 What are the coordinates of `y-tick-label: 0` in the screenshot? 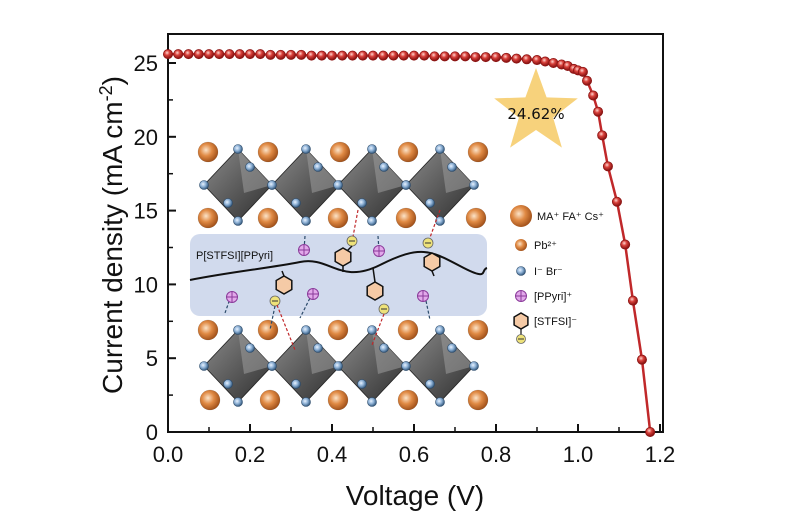 It's located at (152, 432).